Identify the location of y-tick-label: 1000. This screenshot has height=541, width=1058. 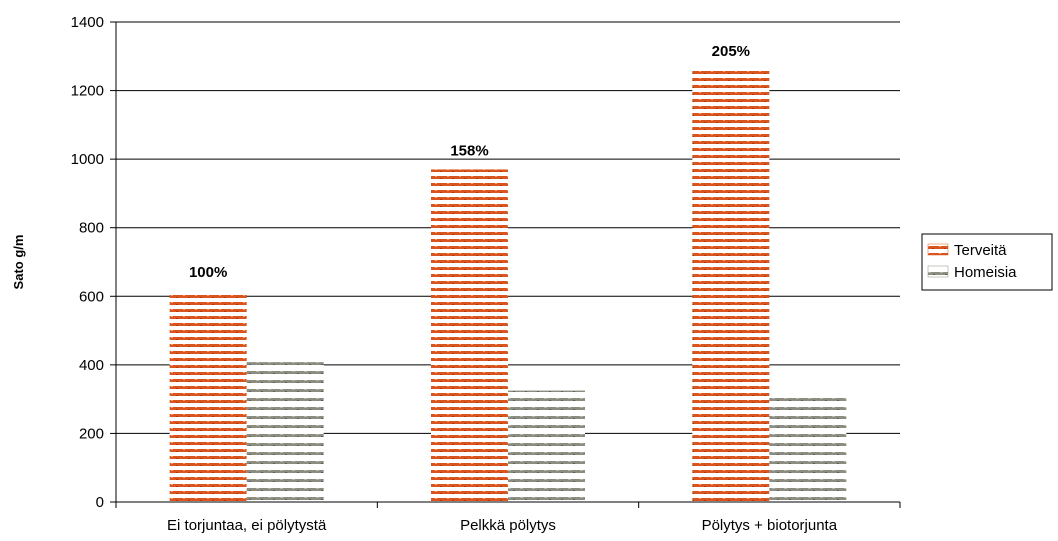
(87, 159).